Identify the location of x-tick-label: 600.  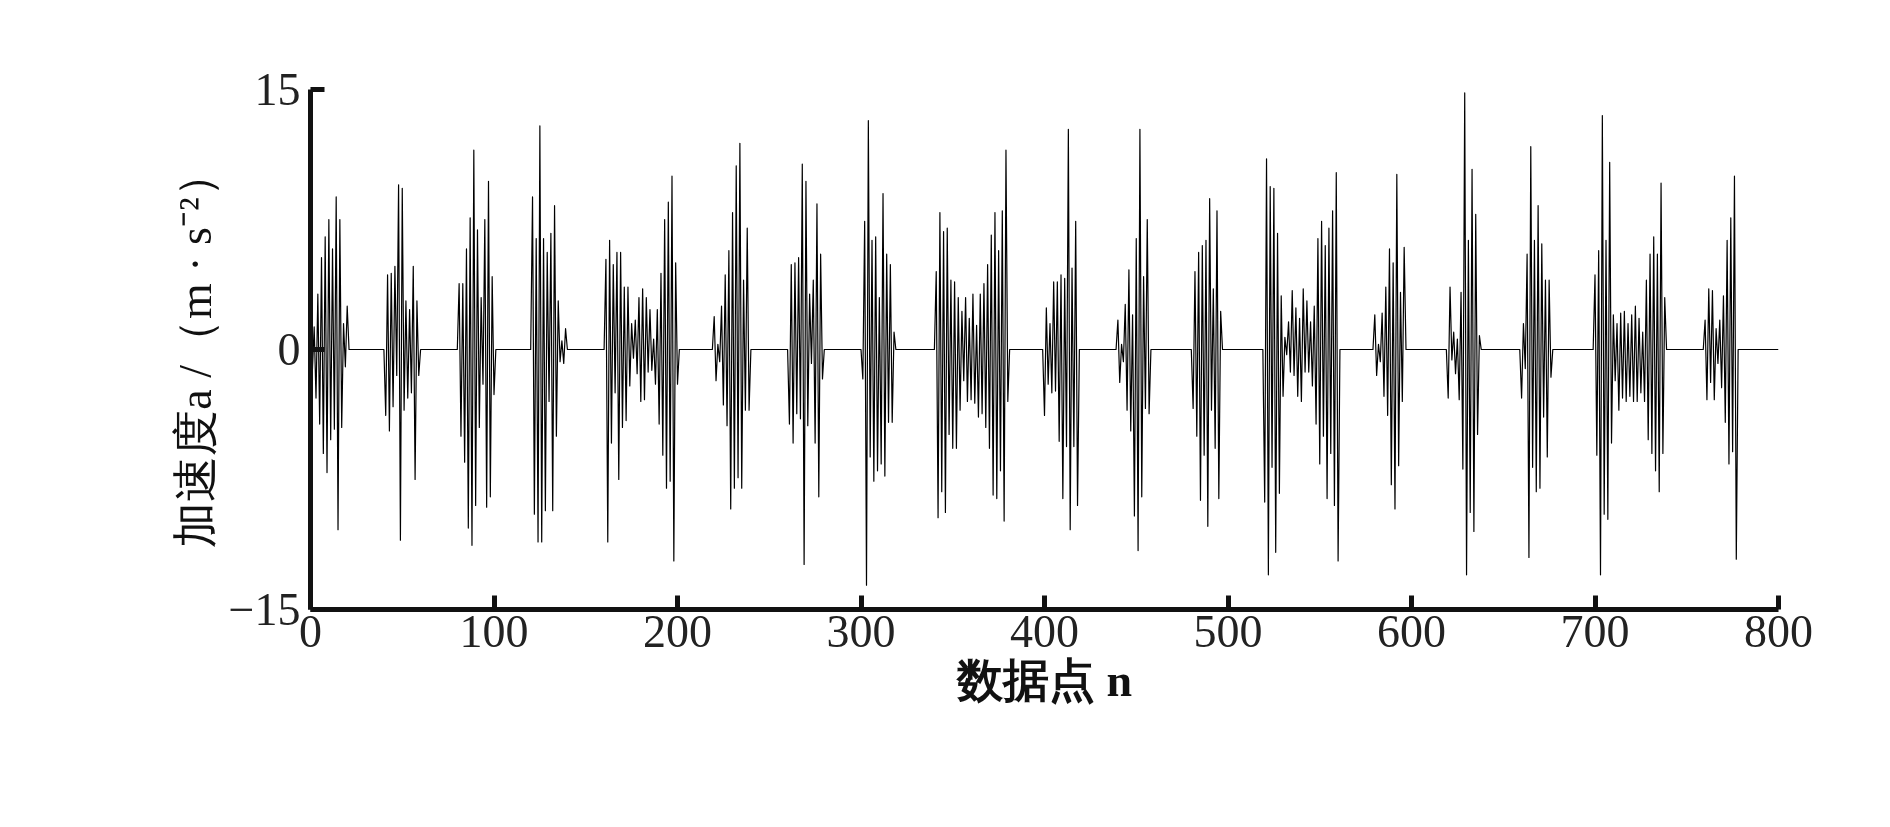
(1411, 631).